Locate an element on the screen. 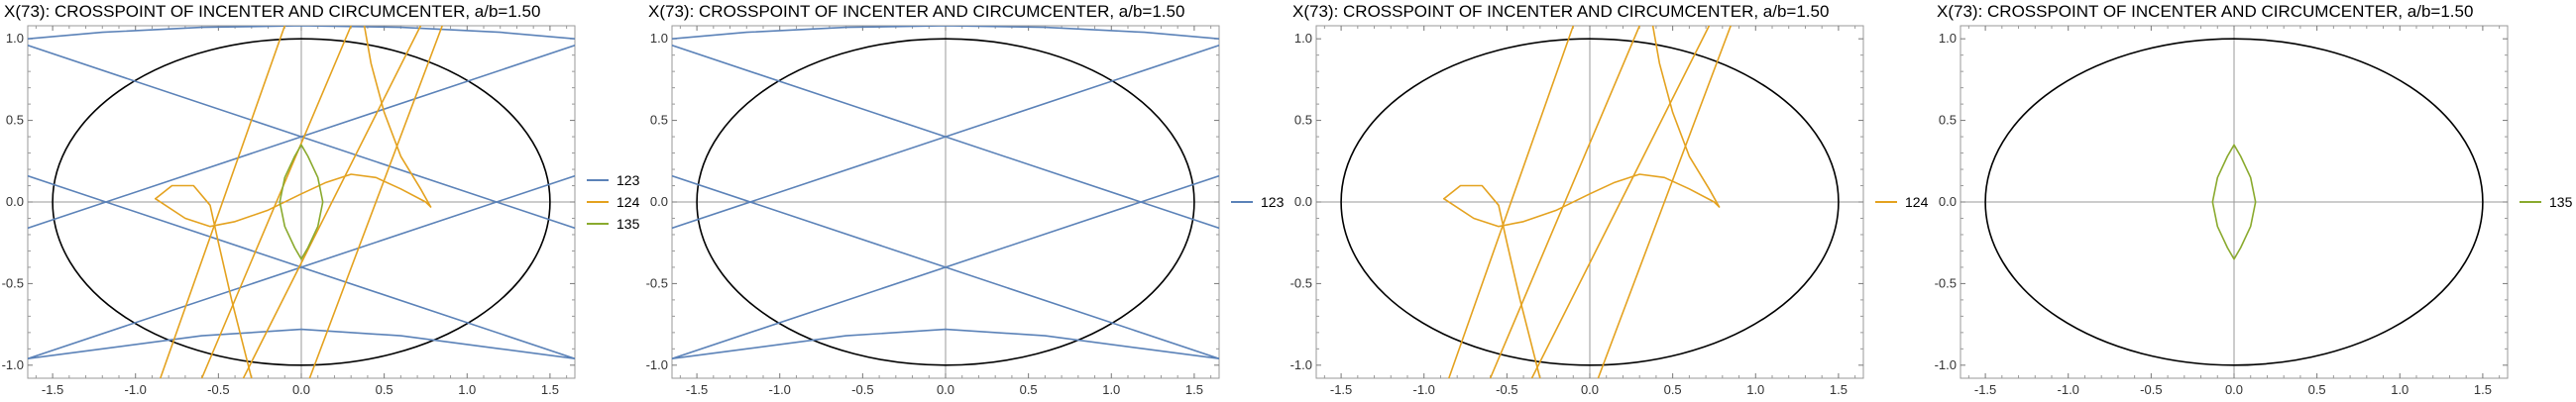 This screenshot has height=402, width=2576. legend: 123 124 135 is located at coordinates (613, 202).